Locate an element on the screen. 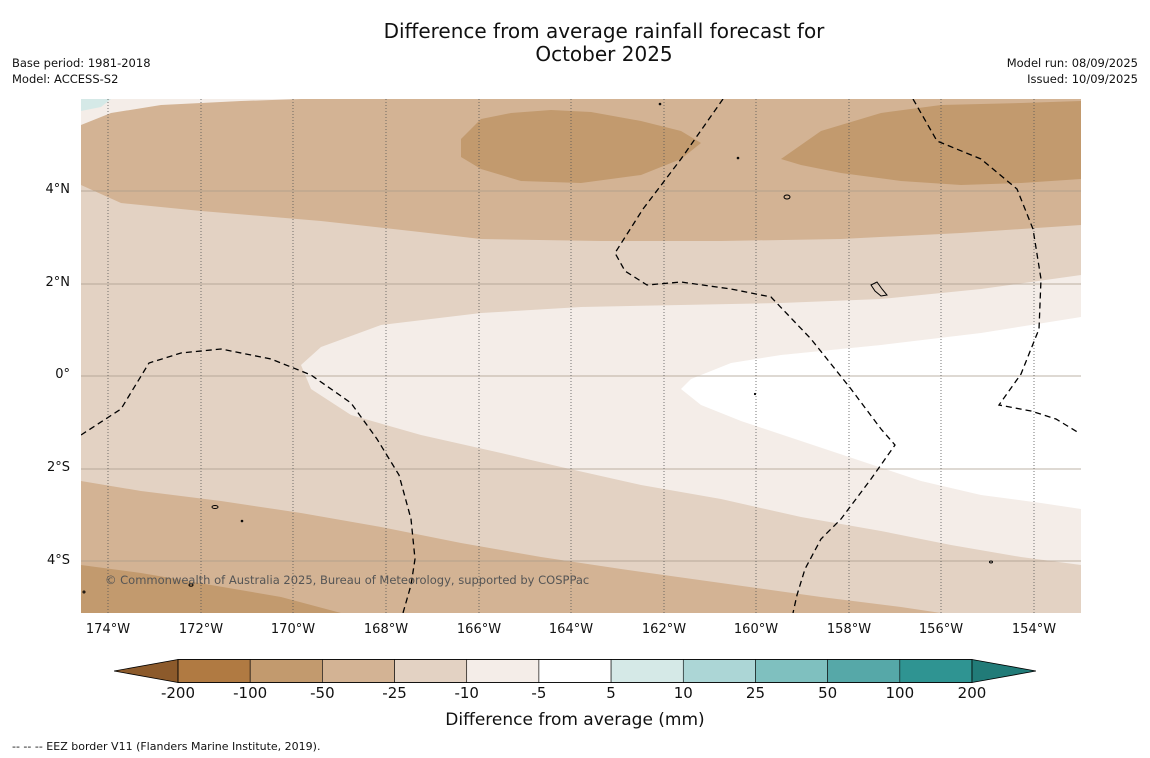 The height and width of the screenshot is (758, 1150). lat-label-2n: 2°N is located at coordinates (58, 282).